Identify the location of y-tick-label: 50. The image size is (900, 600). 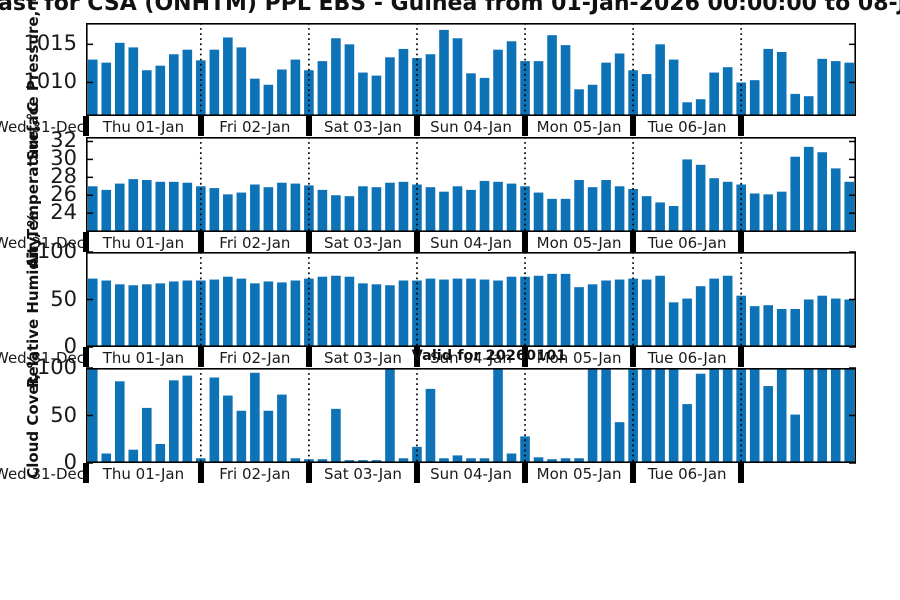
(63, 414).